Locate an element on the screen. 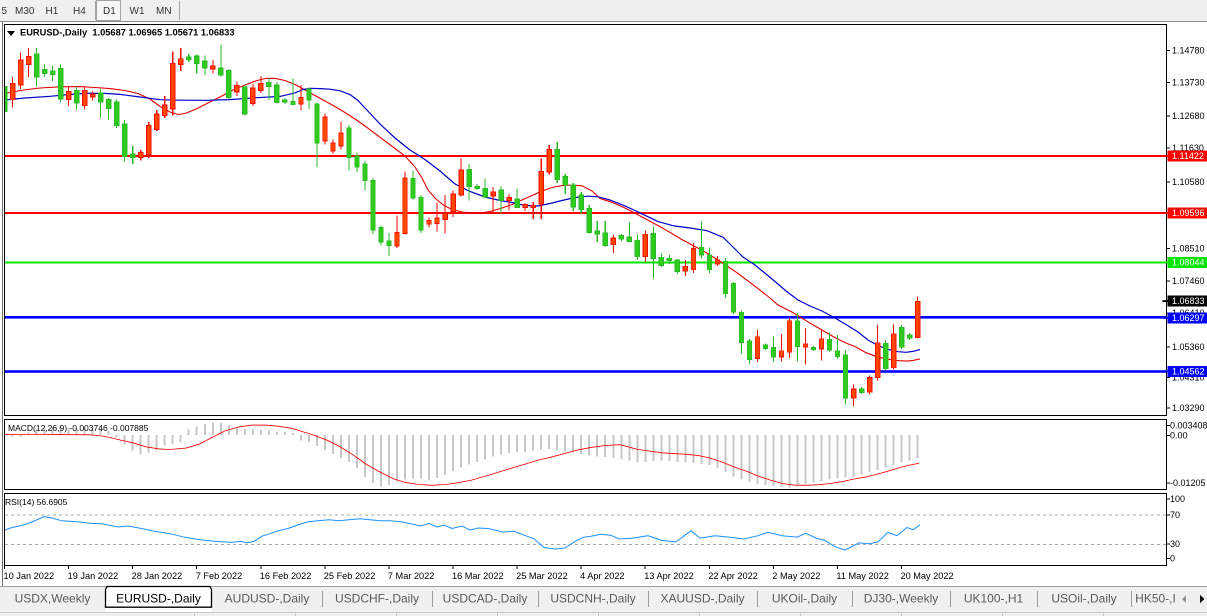  svg-text: H1 is located at coordinates (52, 11).